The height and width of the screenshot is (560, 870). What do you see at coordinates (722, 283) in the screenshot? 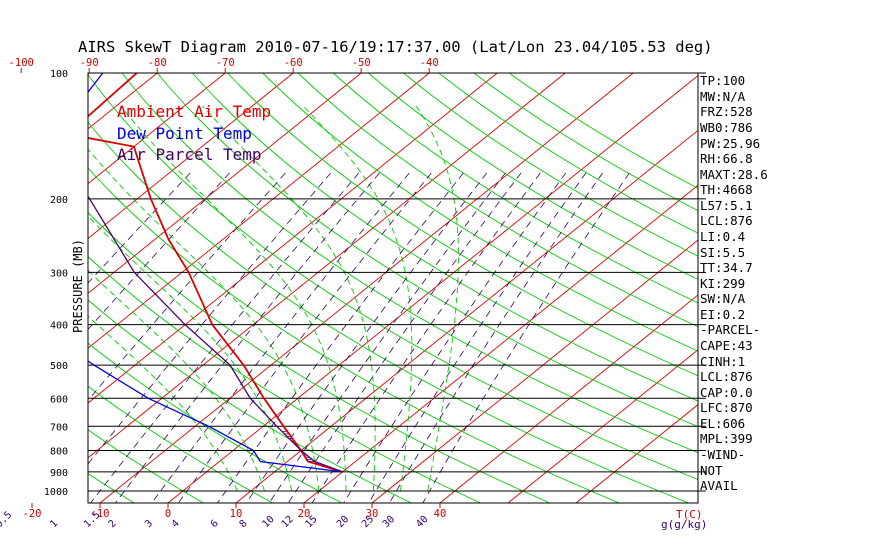
I see `index-ki: KI:299` at bounding box center [722, 283].